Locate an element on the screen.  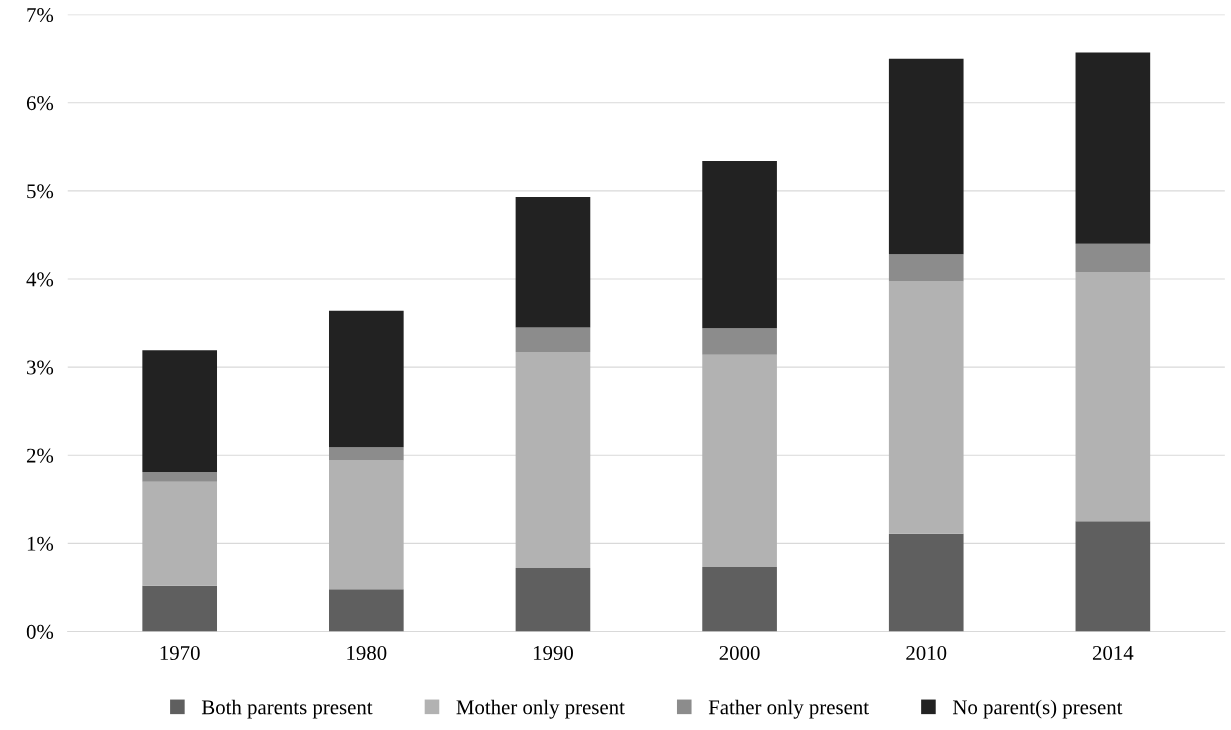
y-tick-label: 3% is located at coordinates (40, 367).